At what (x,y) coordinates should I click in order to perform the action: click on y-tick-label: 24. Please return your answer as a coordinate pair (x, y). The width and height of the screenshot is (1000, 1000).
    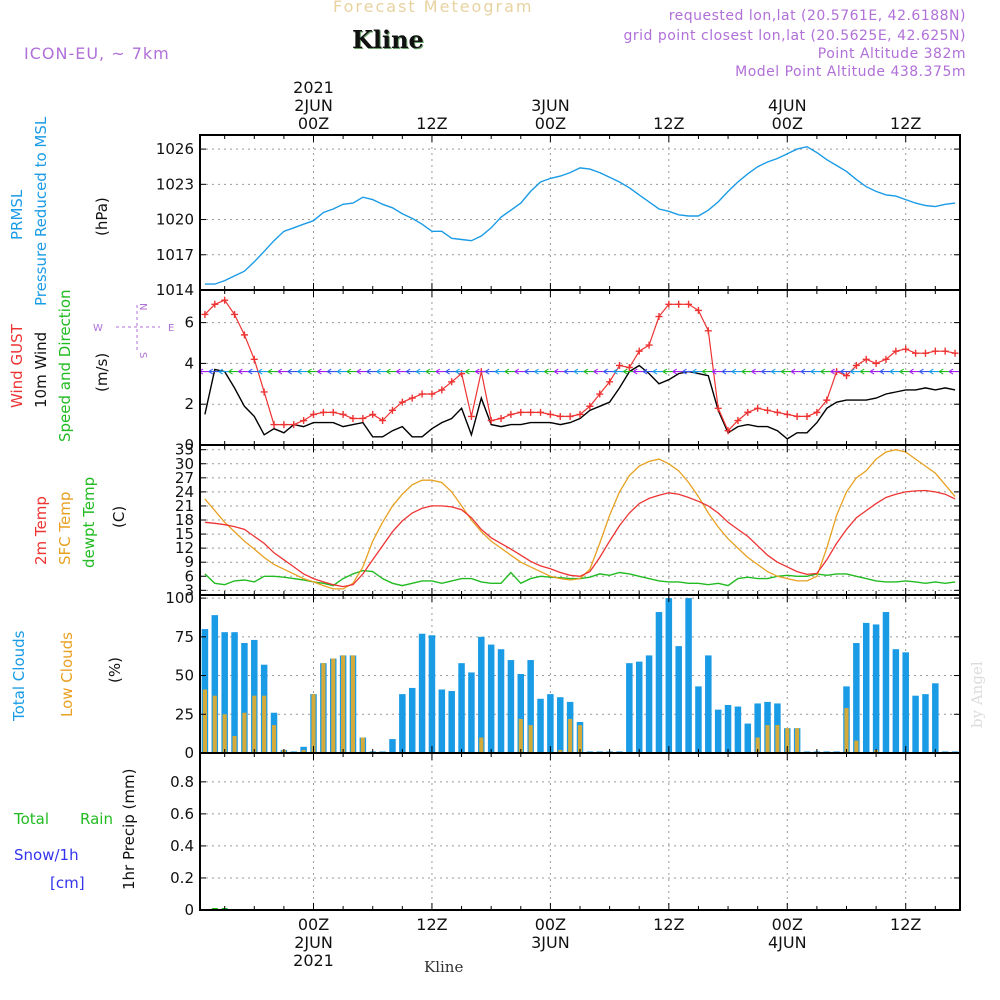
    Looking at the image, I should click on (184, 492).